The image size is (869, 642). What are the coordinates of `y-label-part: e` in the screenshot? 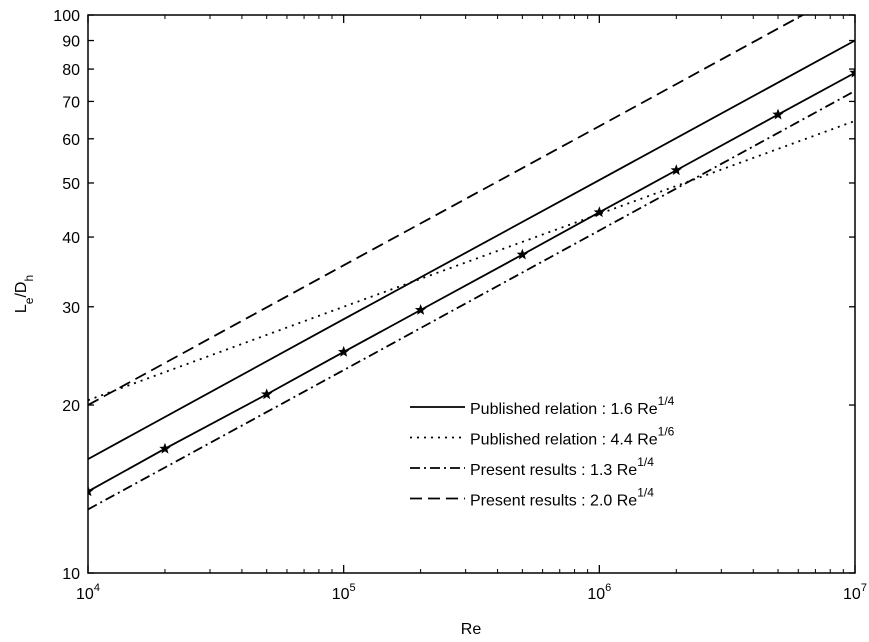 It's located at (29, 300).